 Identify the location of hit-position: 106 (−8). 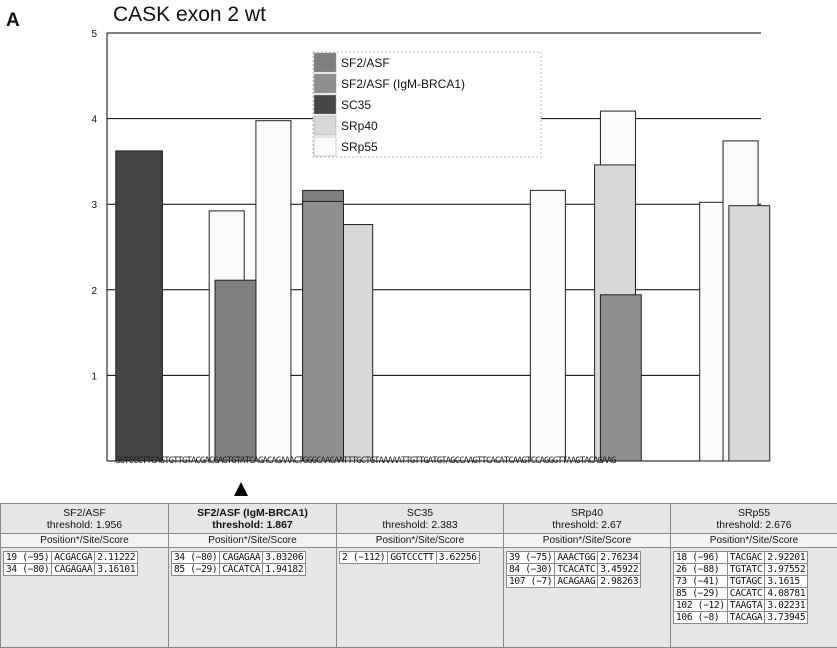
(701, 618).